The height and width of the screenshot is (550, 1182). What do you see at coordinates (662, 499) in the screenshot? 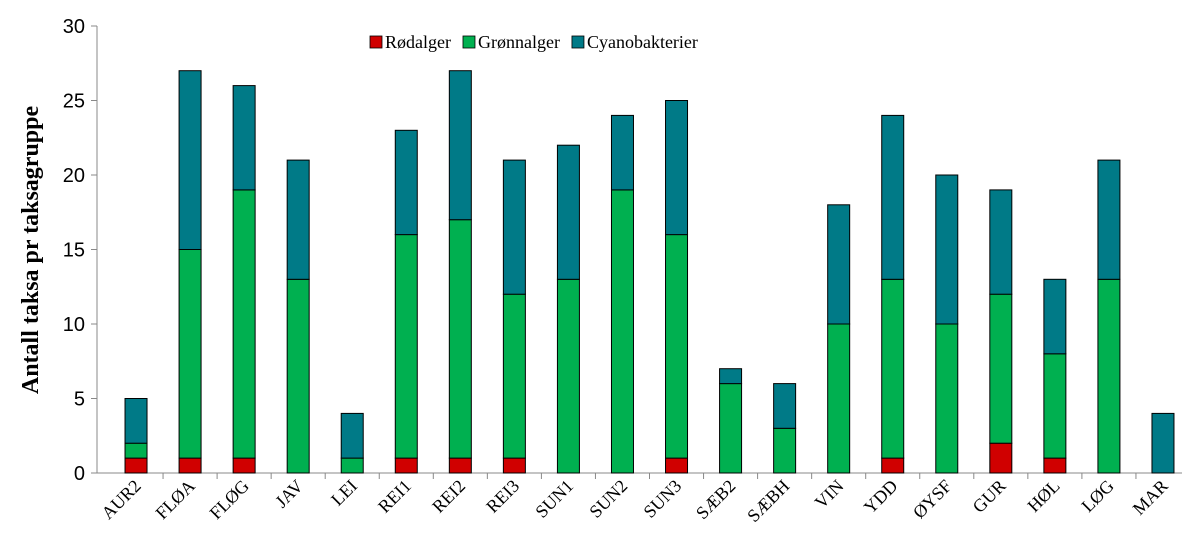
I see `x-tick-label: SUN3` at bounding box center [662, 499].